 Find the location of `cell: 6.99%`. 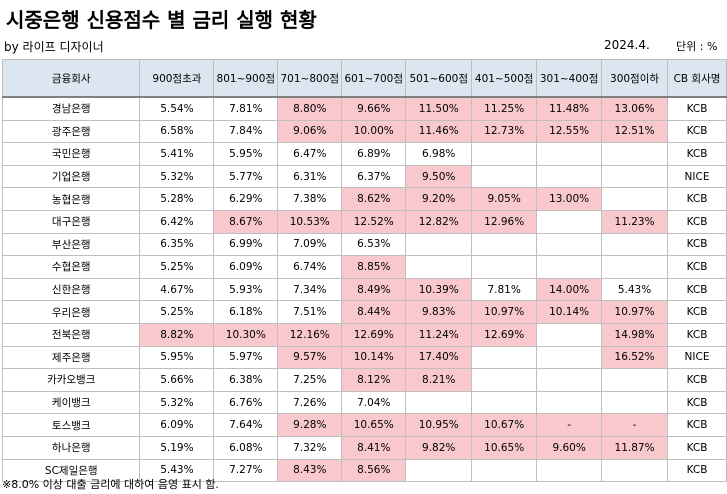

cell: 6.99% is located at coordinates (246, 244).